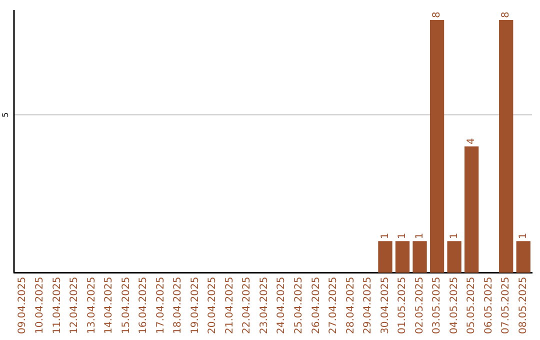  What do you see at coordinates (5, 115) in the screenshot?
I see `ref-line-label: 5` at bounding box center [5, 115].